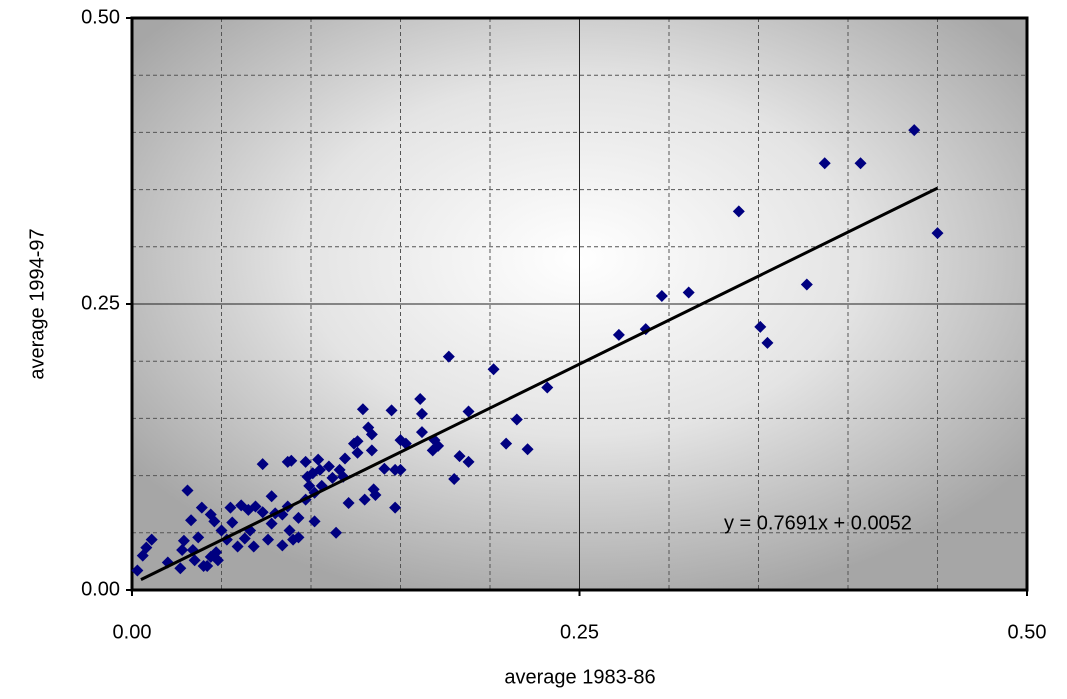  I want to click on y-tick-label: 0.00, so click(100, 589).